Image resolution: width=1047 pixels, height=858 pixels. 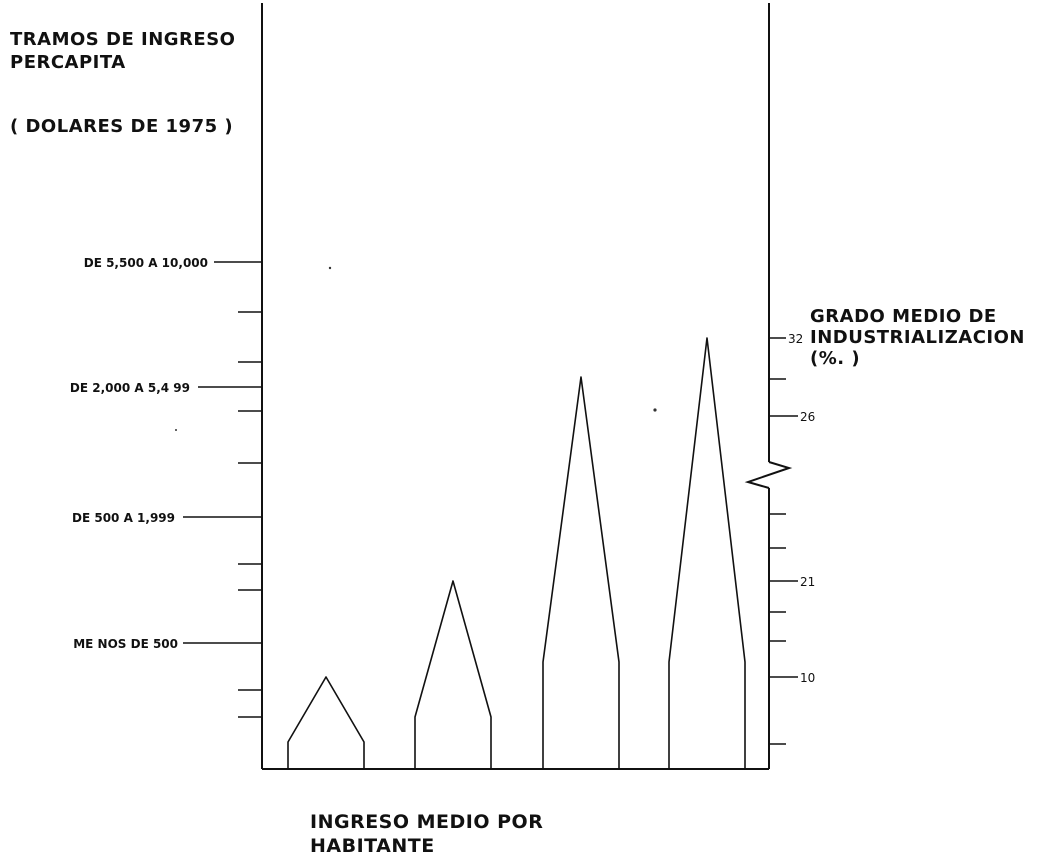 I want to click on x-axis-label-line-1: INGRESO MEDIO POR, so click(x=427, y=822).